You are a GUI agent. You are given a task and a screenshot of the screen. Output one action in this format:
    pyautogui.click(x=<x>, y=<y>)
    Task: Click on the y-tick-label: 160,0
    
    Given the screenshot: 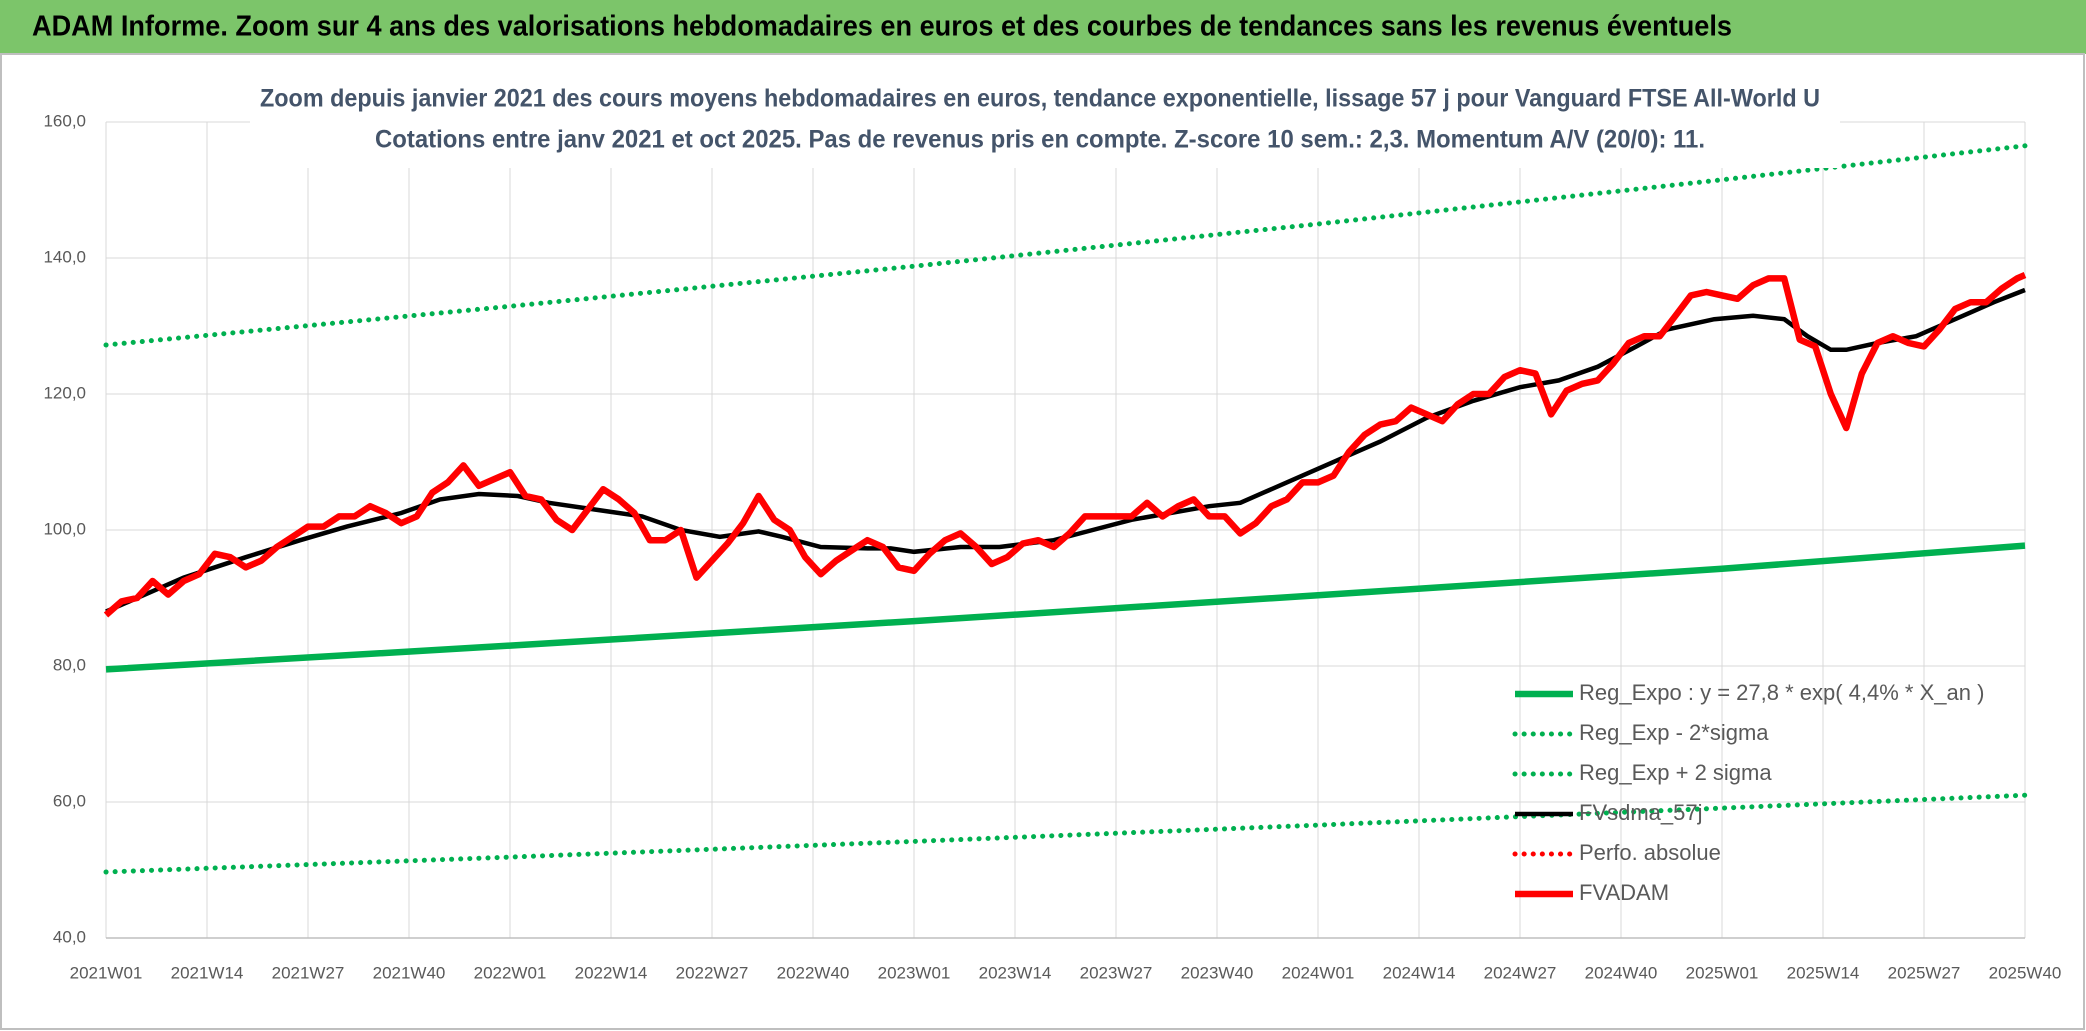 What is the action you would take?
    pyautogui.click(x=64, y=120)
    